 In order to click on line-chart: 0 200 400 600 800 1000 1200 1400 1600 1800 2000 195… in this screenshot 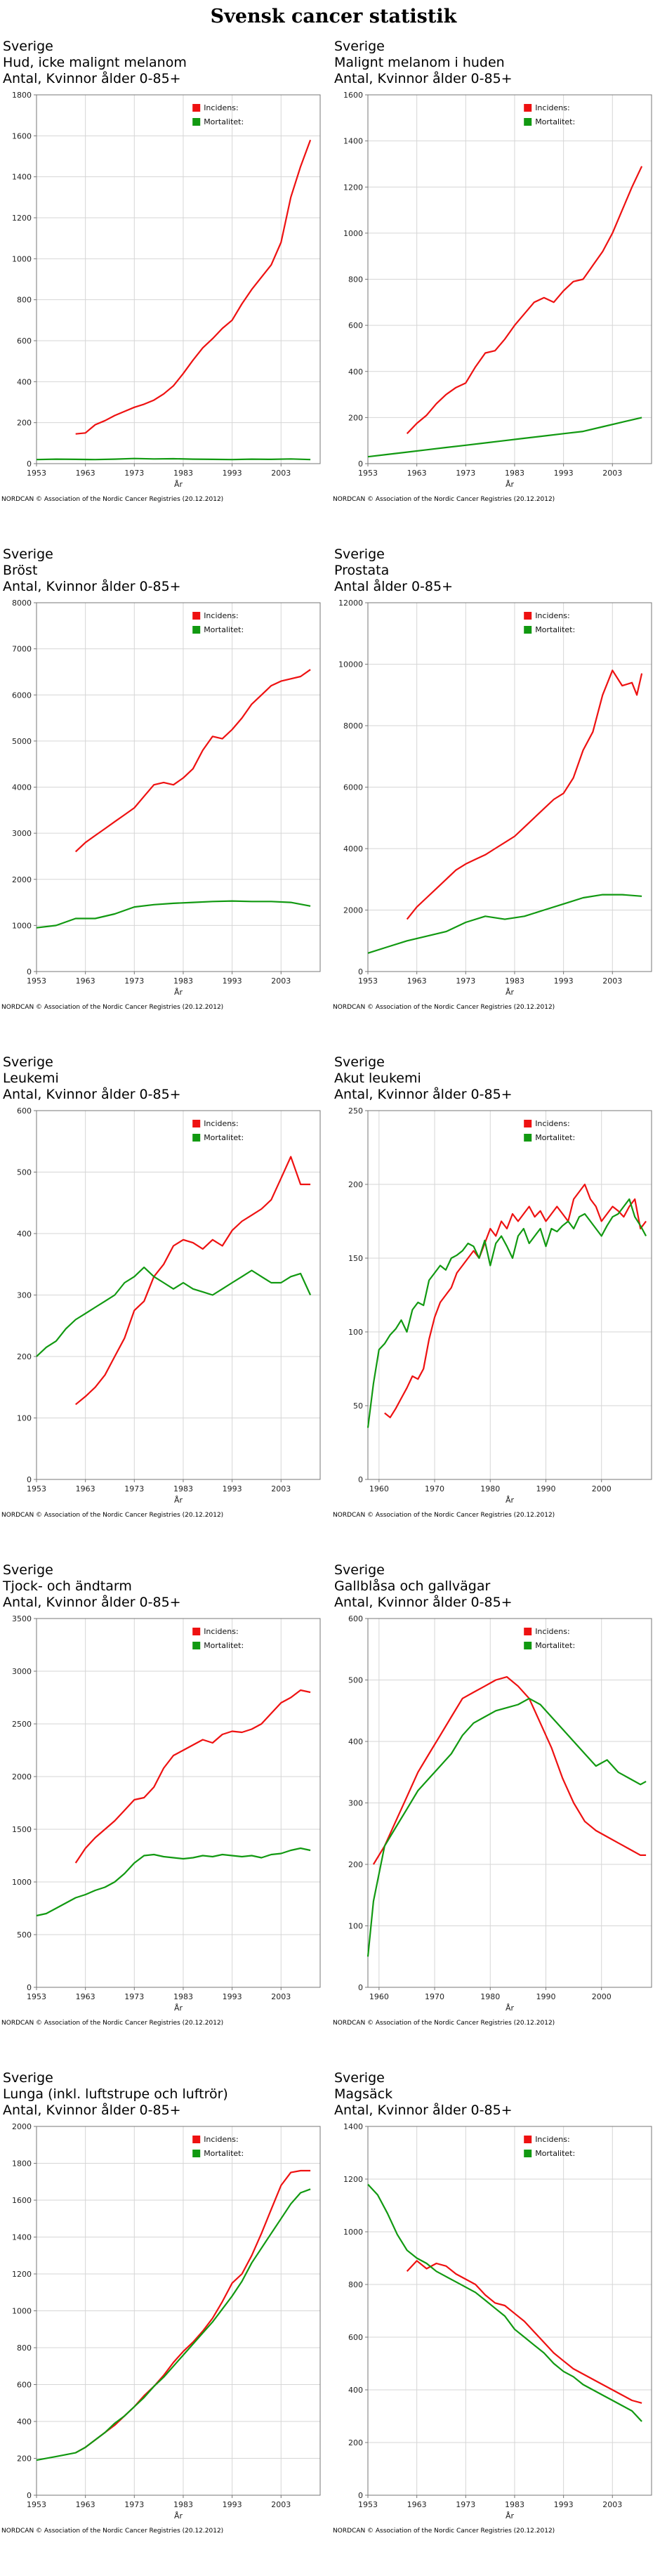, I will do `click(167, 2322)`.